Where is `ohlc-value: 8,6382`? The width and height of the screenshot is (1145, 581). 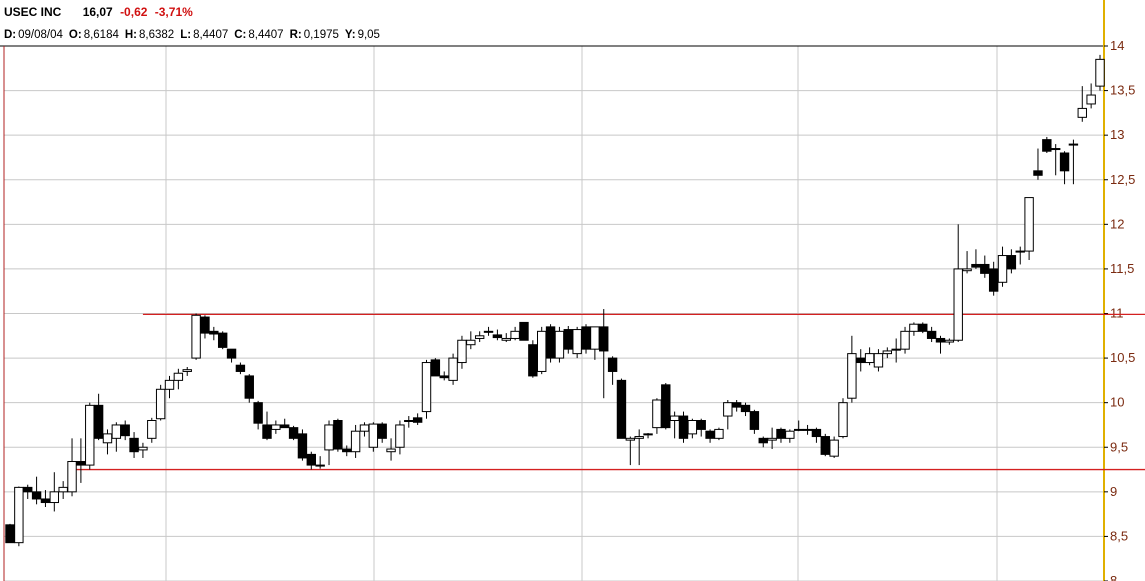
ohlc-value: 8,6382 is located at coordinates (157, 35).